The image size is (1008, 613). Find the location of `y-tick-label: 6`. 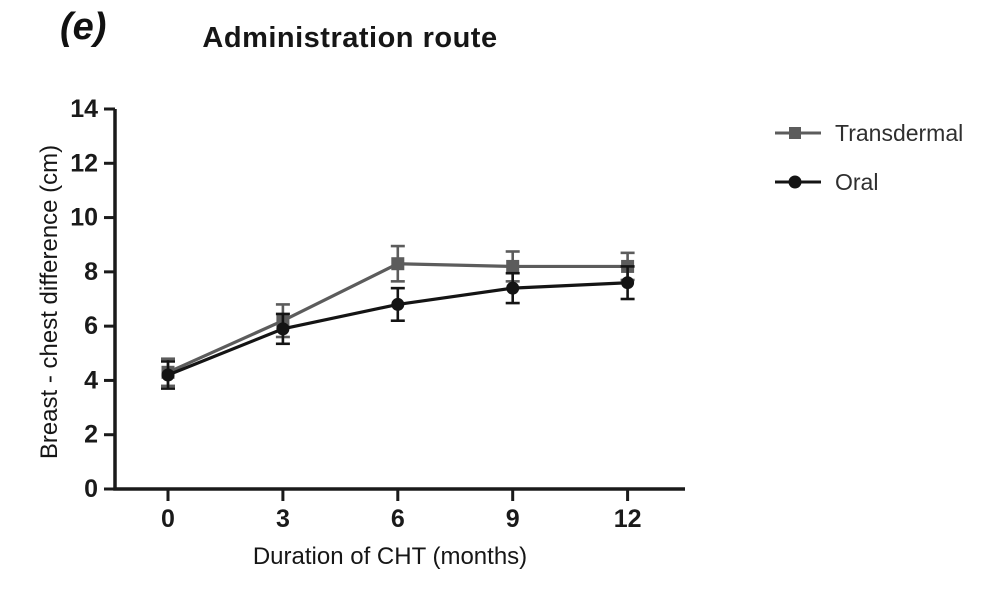

y-tick-label: 6 is located at coordinates (91, 326).